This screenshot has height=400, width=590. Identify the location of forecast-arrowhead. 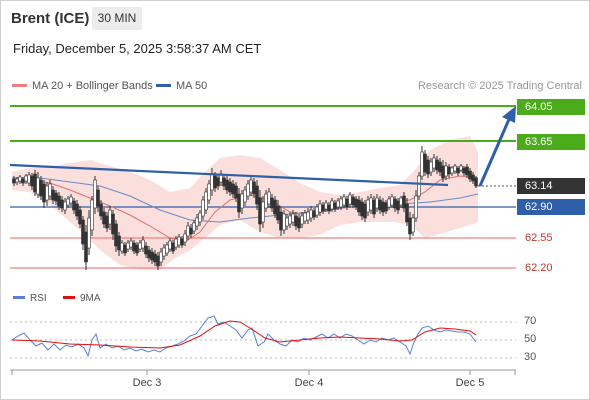
(509, 114).